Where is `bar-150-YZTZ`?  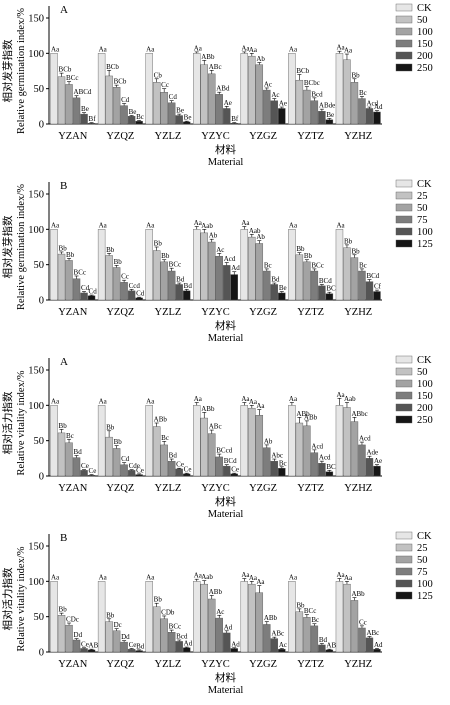
bar-150-YZTZ is located at coordinates (314, 112).